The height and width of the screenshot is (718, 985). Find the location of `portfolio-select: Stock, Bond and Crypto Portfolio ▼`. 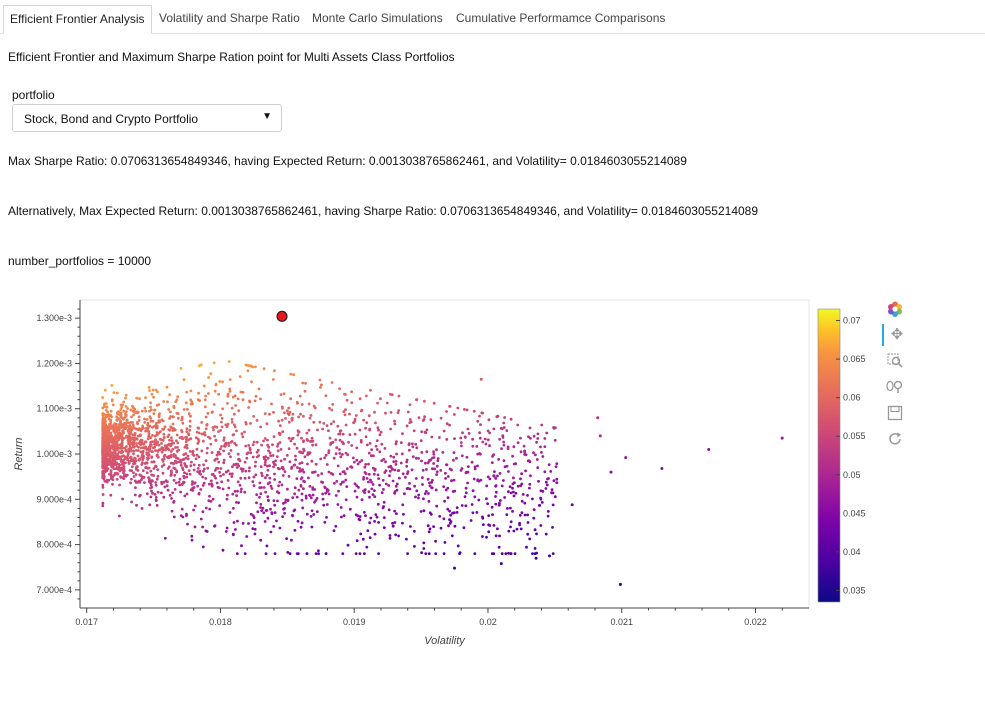

portfolio-select: Stock, Bond and Crypto Portfolio ▼ is located at coordinates (147, 118).